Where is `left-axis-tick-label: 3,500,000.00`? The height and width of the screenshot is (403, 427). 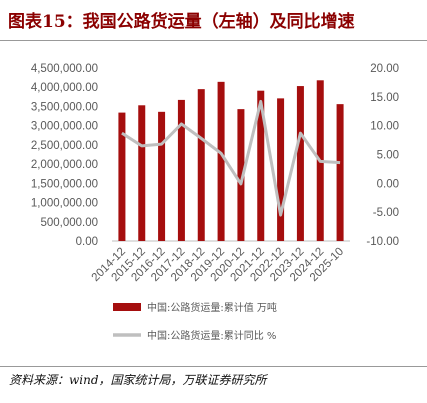
left-axis-tick-label: 3,500,000.00 is located at coordinates (64, 107).